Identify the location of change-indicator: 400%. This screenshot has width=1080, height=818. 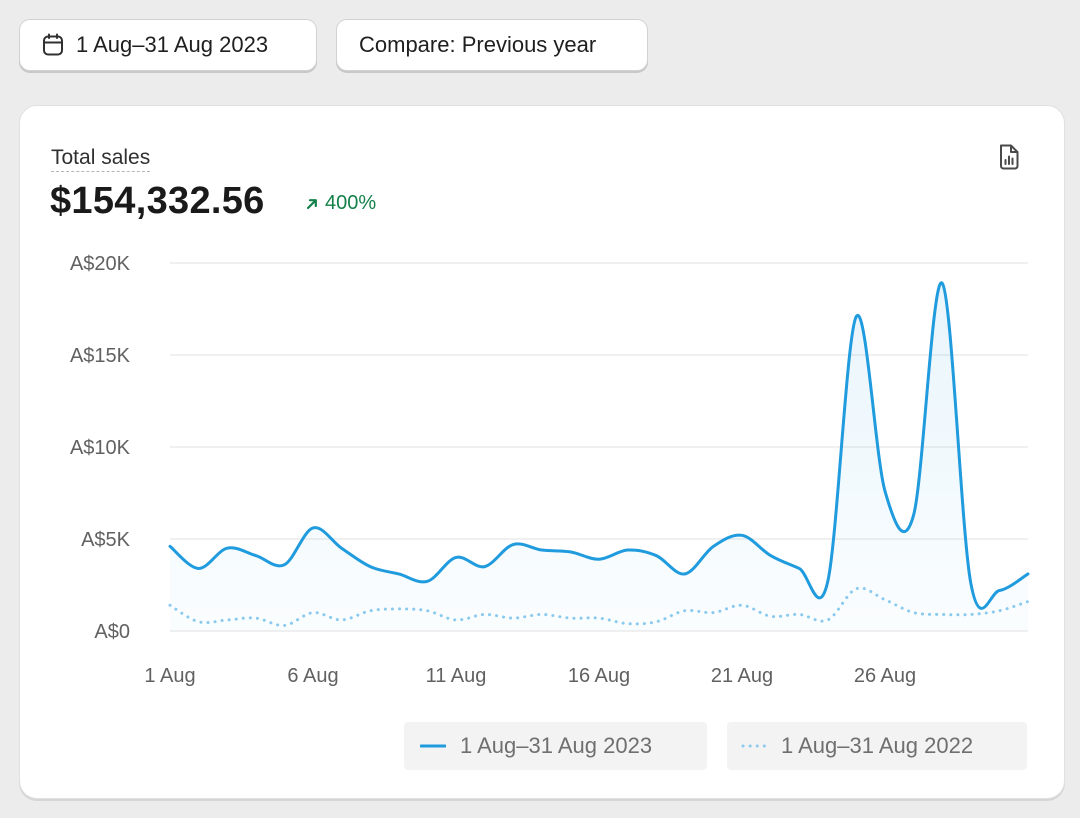
(340, 203).